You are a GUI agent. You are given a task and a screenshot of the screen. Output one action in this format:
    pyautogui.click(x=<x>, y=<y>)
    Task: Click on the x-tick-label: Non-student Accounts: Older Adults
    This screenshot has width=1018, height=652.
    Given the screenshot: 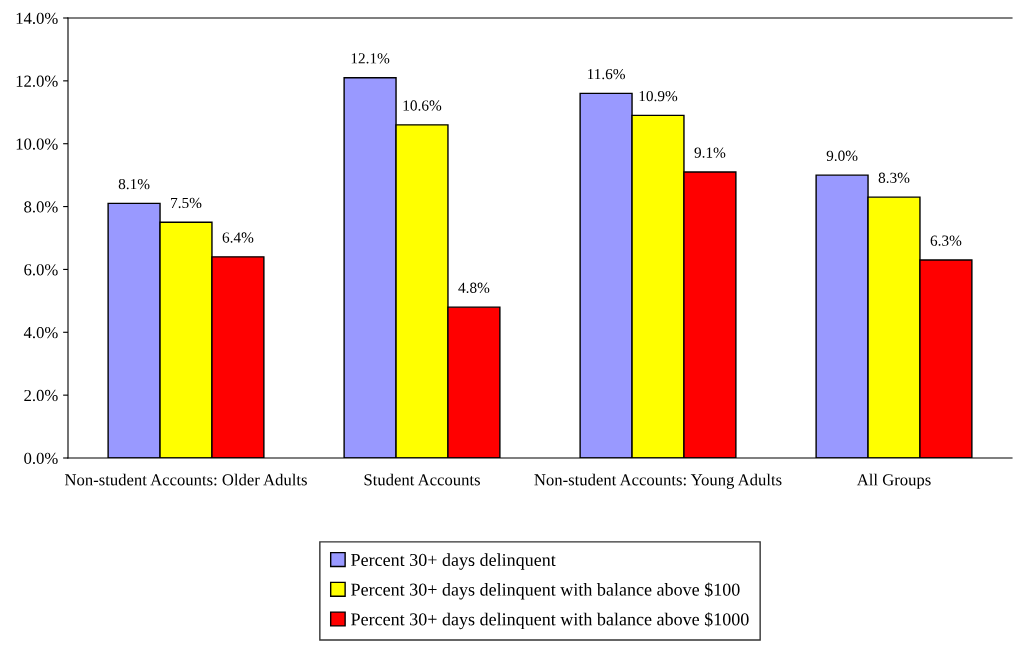 What is the action you would take?
    pyautogui.click(x=185, y=479)
    